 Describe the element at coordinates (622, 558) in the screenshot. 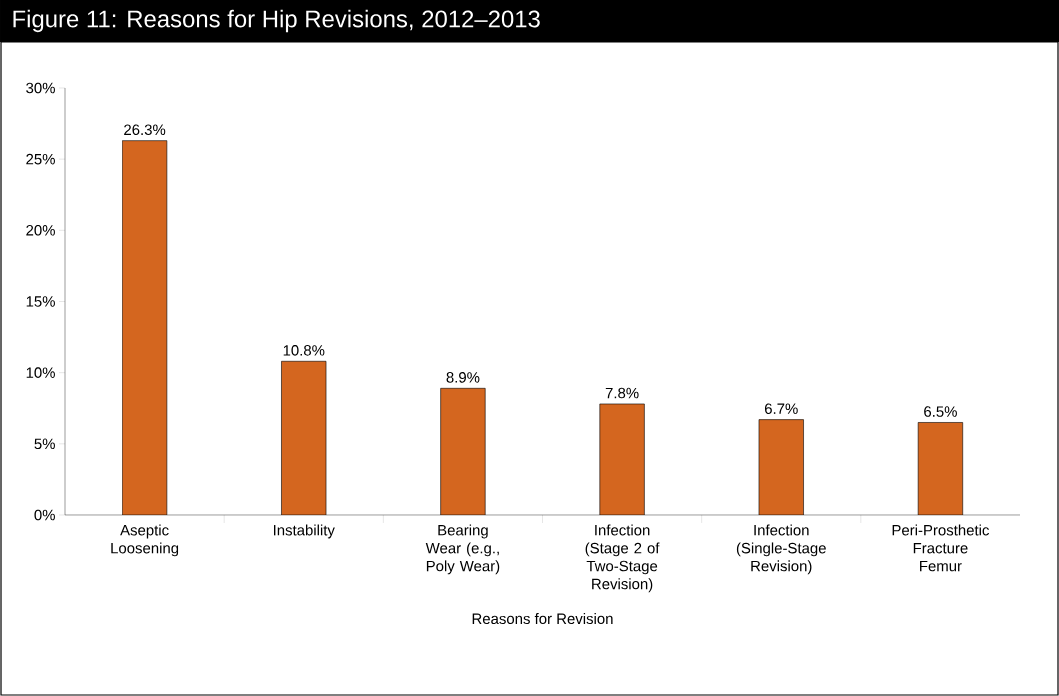

I see `x-tick-label: Infection (Stage 2 of Two-Stage Revision)` at that location.